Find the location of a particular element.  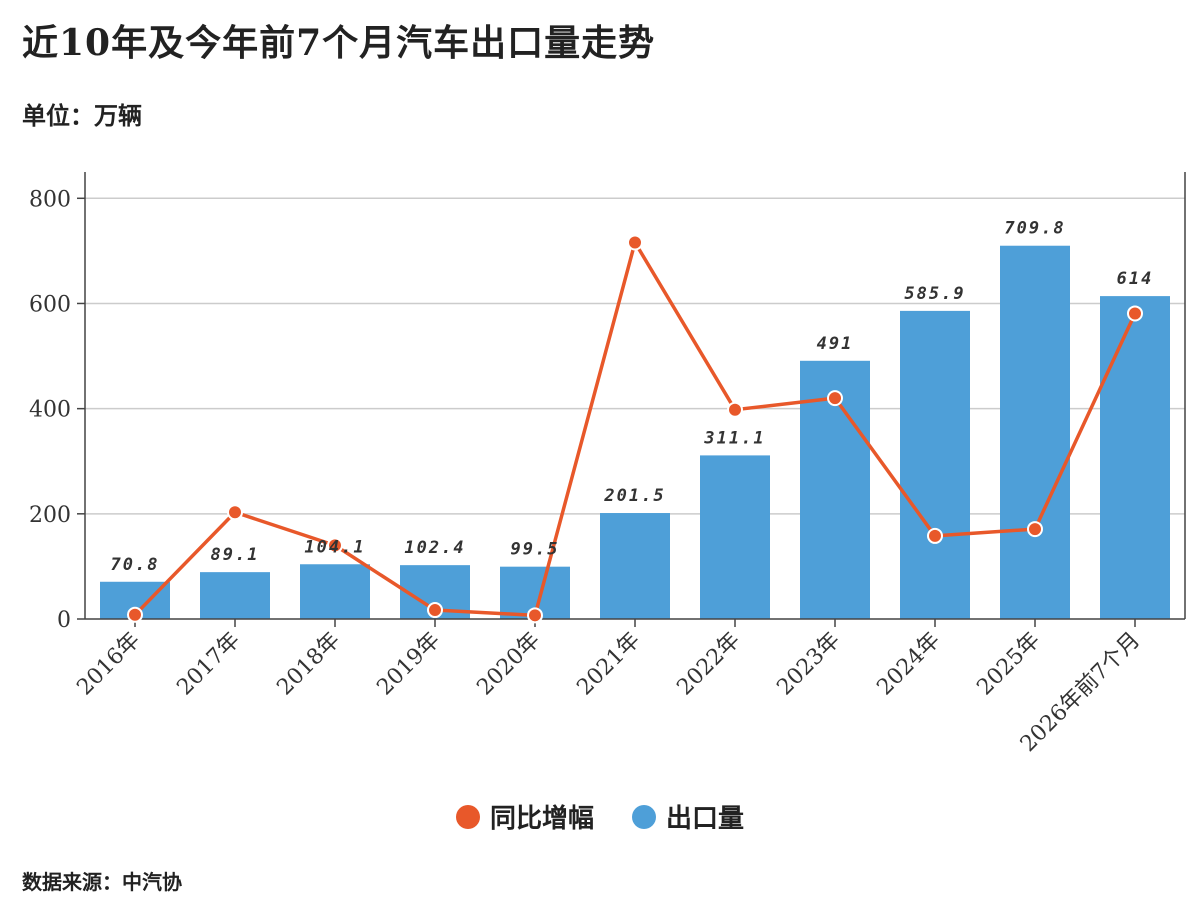

x-tick-label-0: 2016年 is located at coordinates (108, 664).